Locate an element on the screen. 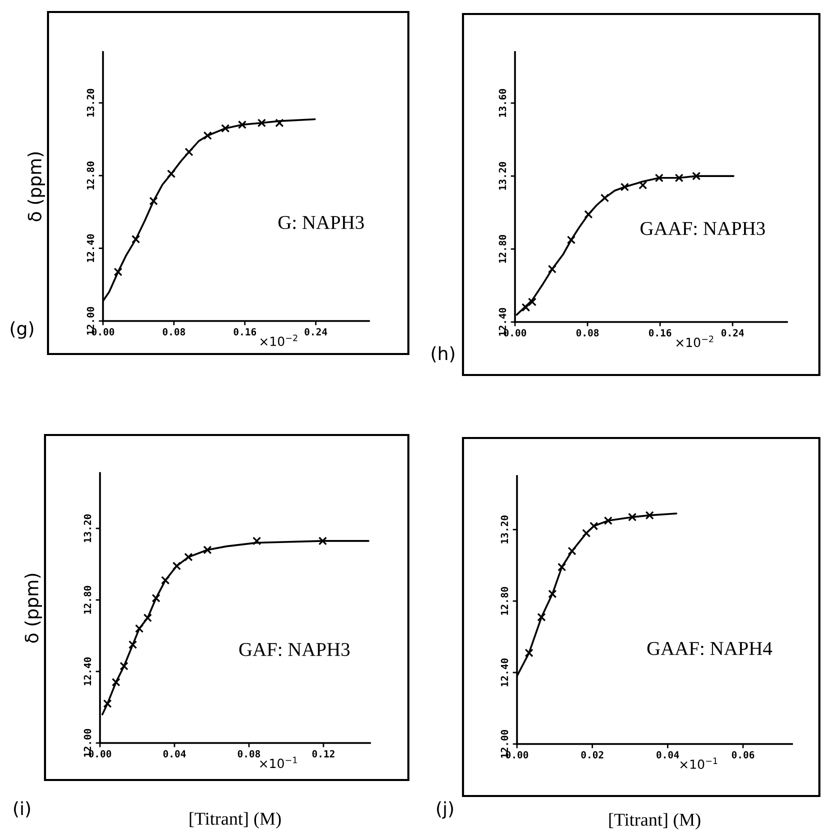 The height and width of the screenshot is (832, 821). annotation: G: NAPH3 is located at coordinates (321, 223).